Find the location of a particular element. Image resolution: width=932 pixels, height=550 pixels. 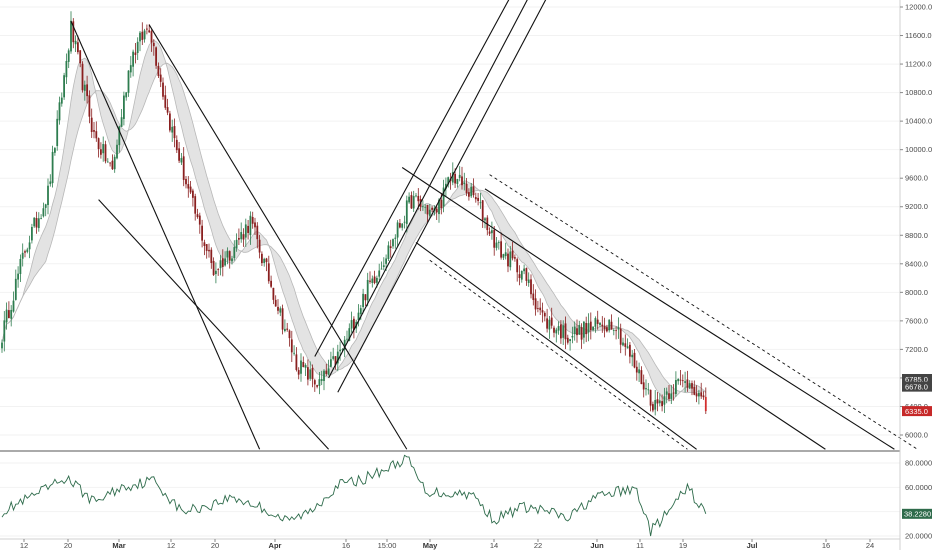

x-tick-label: Jun is located at coordinates (597, 545).